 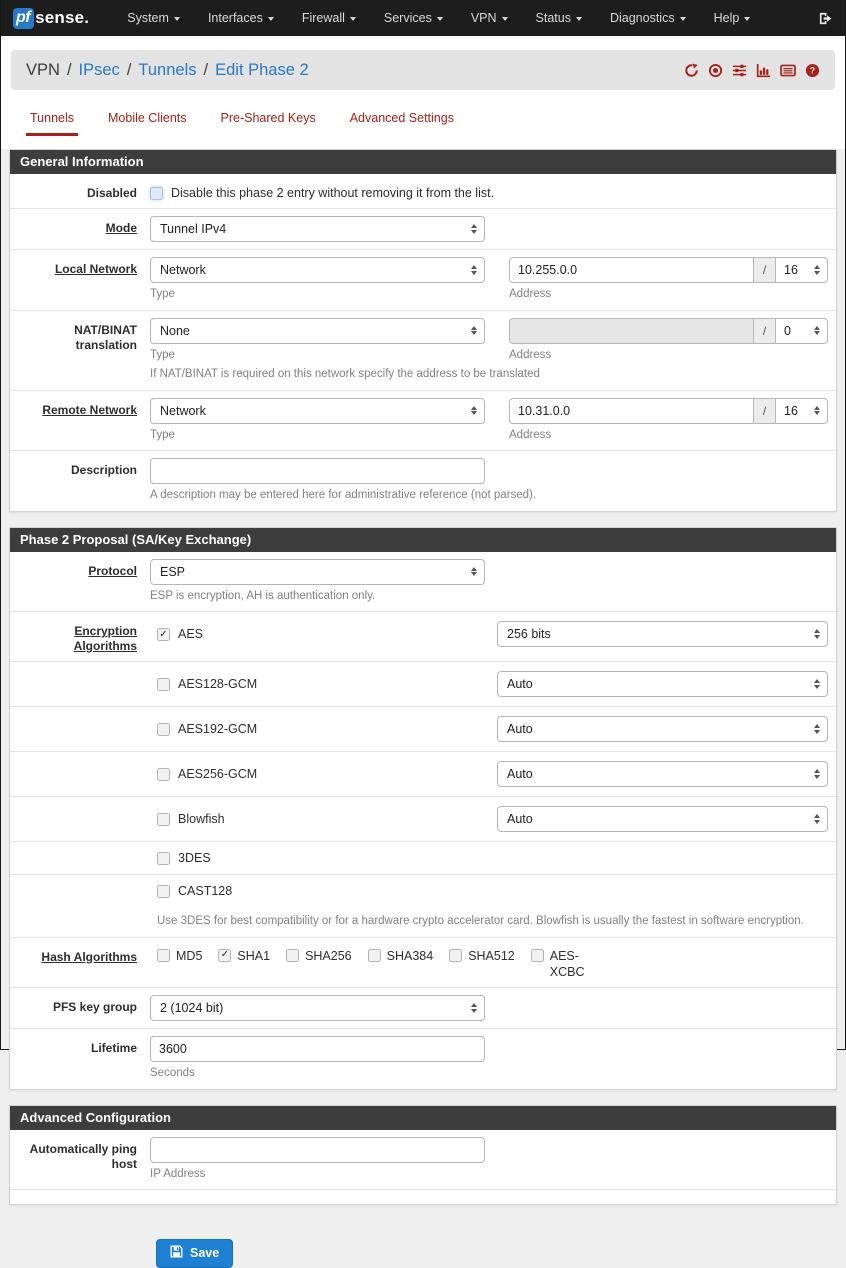 What do you see at coordinates (83, 1156) in the screenshot?
I see `field-label-ping-host: Automatically ping host` at bounding box center [83, 1156].